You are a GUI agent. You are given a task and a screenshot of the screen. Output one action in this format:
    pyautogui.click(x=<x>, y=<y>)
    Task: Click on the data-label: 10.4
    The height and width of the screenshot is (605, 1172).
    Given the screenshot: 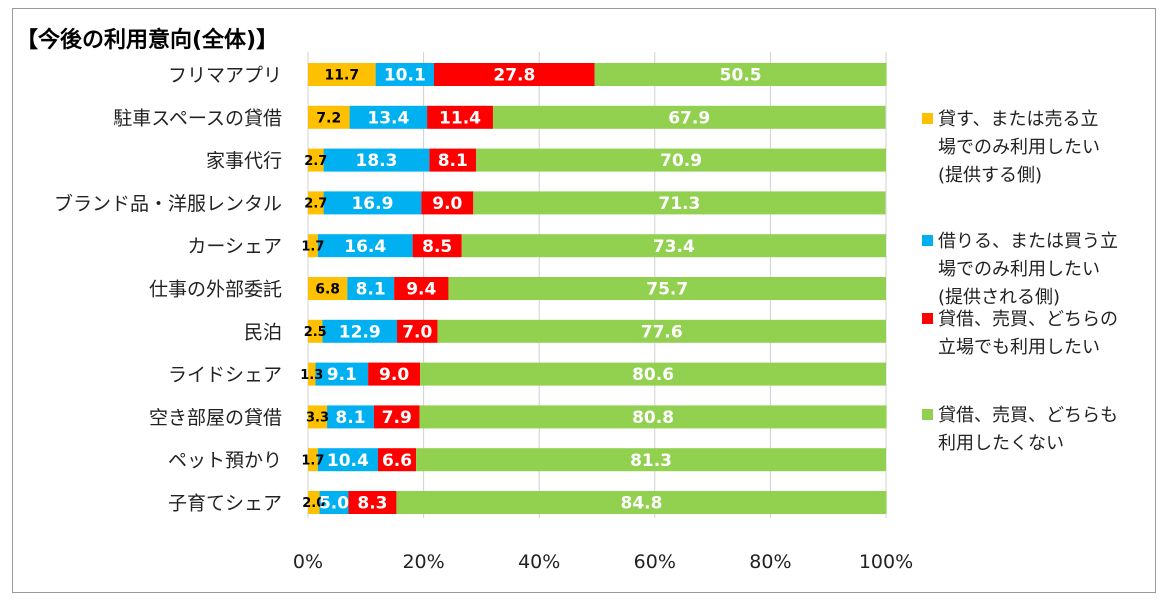 What is the action you would take?
    pyautogui.click(x=348, y=461)
    